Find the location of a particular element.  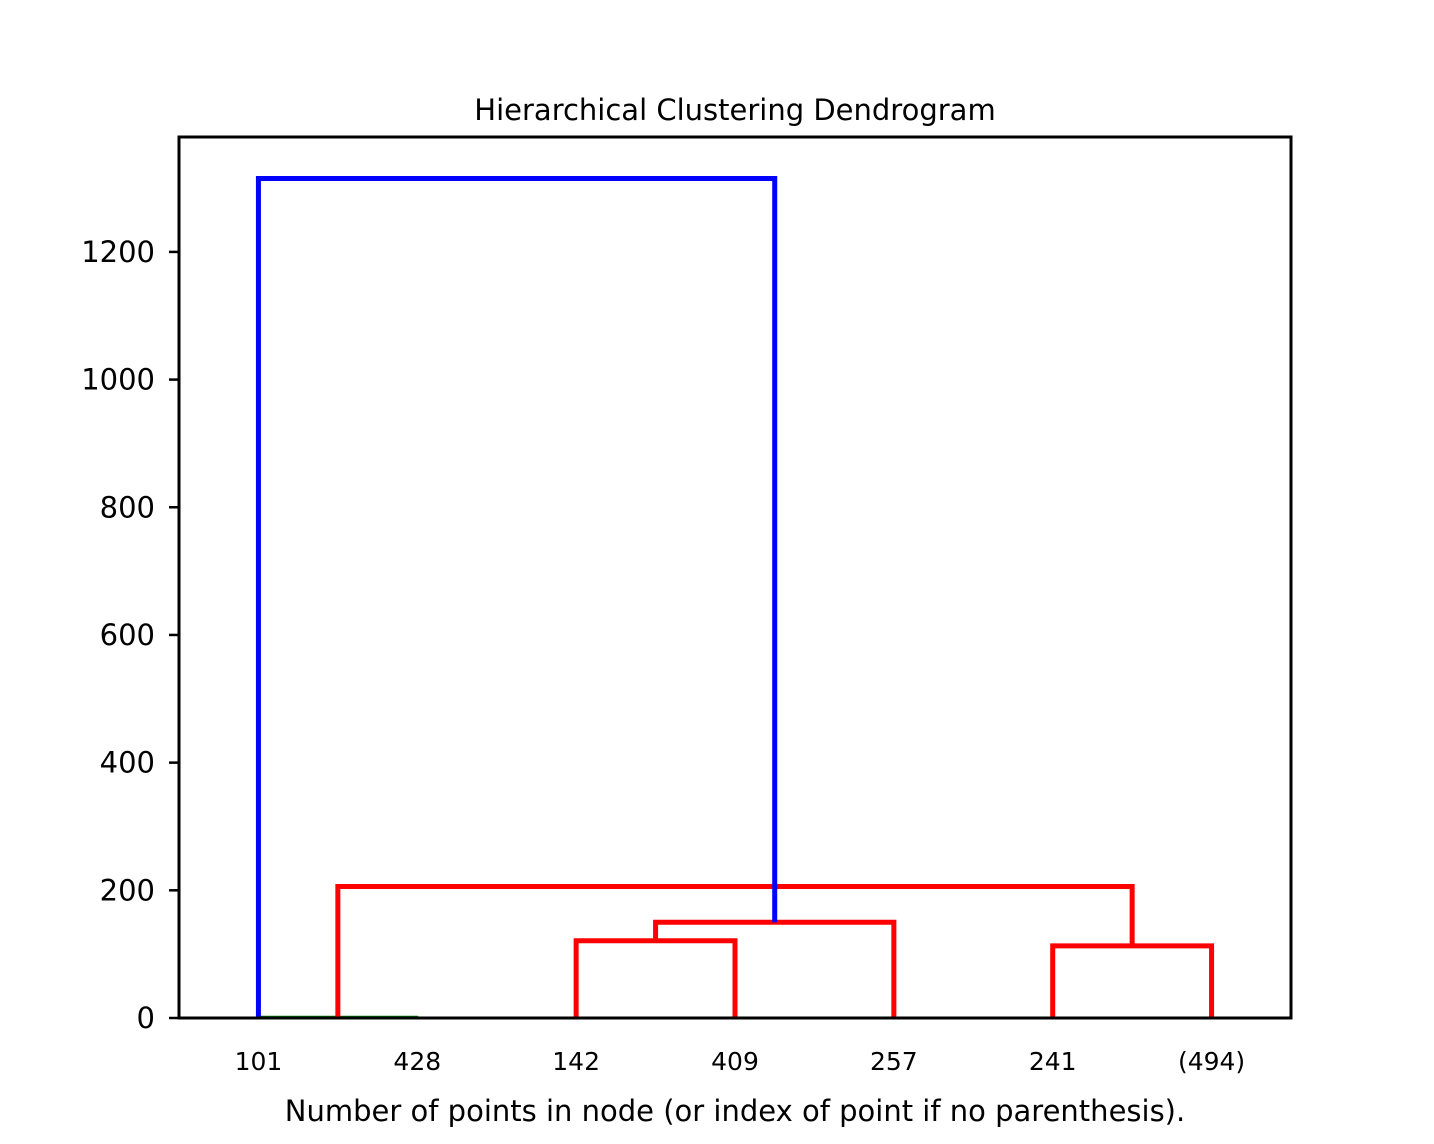

y-tick-label-600: 600 is located at coordinates (127, 635).